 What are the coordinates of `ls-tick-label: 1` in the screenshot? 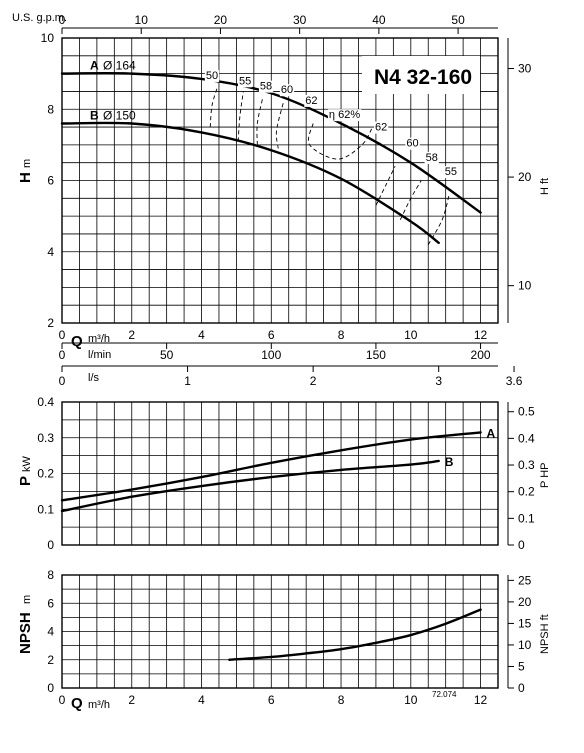 It's located at (187, 381).